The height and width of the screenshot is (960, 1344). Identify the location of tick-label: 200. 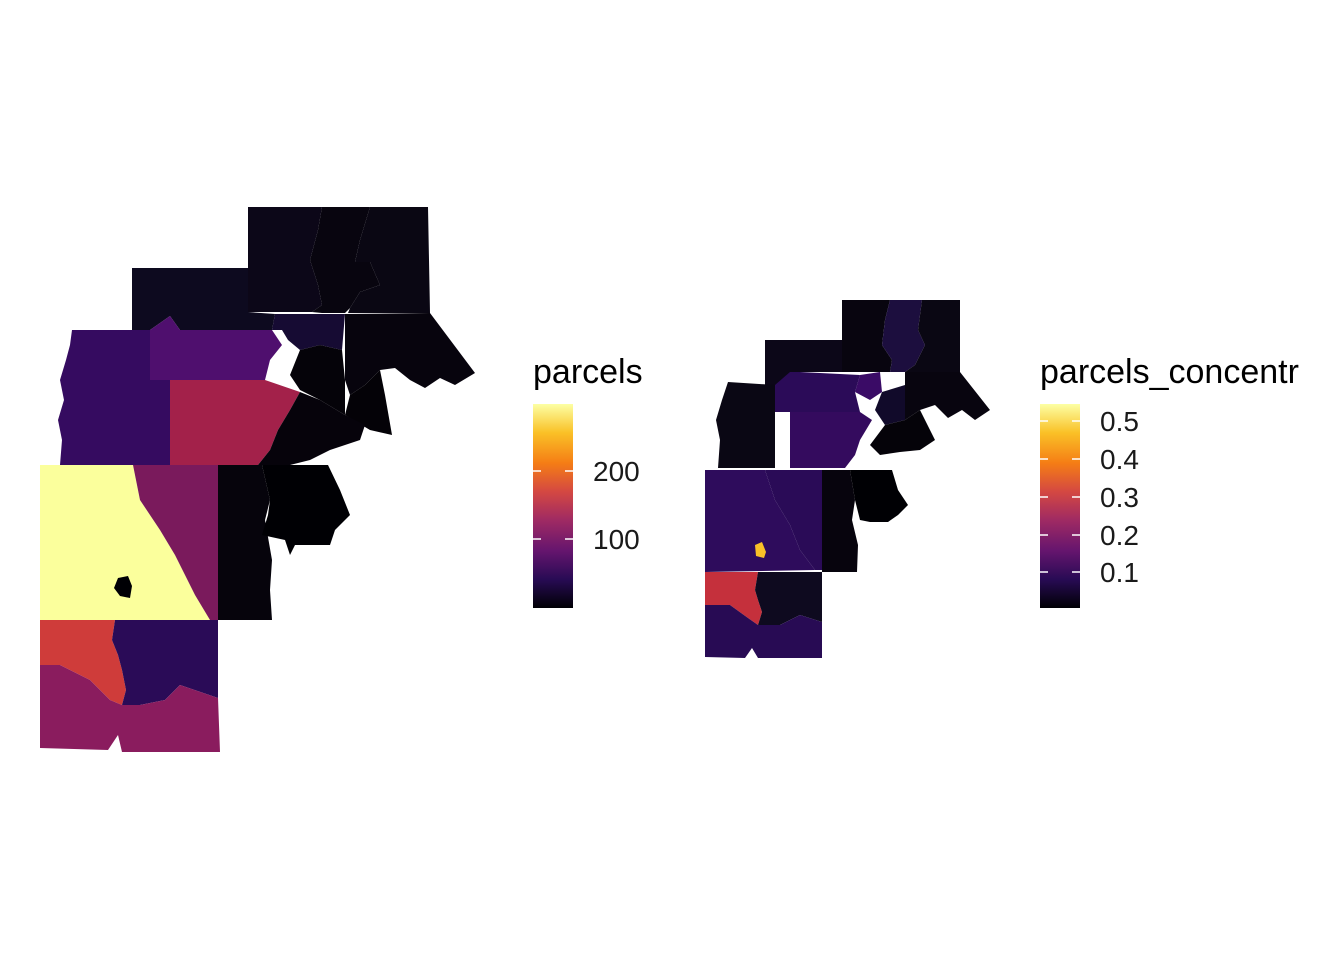
(616, 471).